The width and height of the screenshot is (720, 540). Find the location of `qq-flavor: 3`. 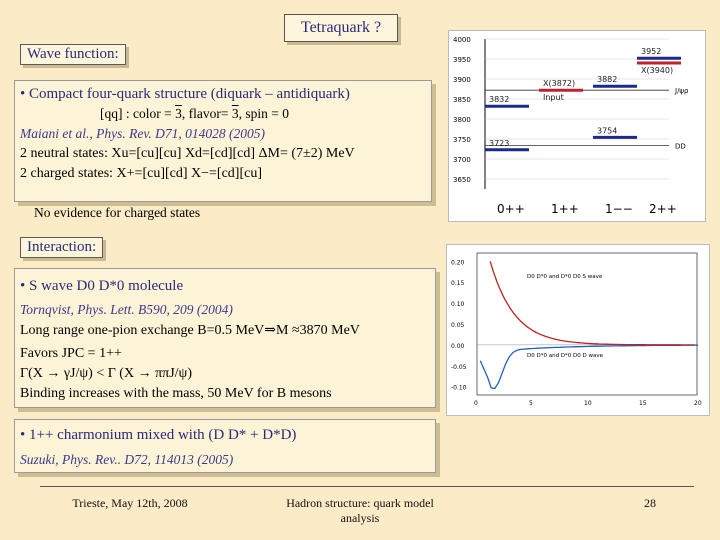

qq-flavor: 3 is located at coordinates (235, 113).